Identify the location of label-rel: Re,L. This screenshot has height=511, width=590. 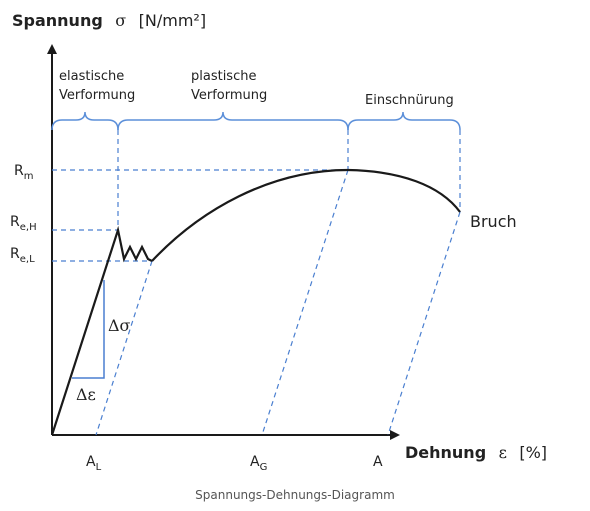
(22, 255).